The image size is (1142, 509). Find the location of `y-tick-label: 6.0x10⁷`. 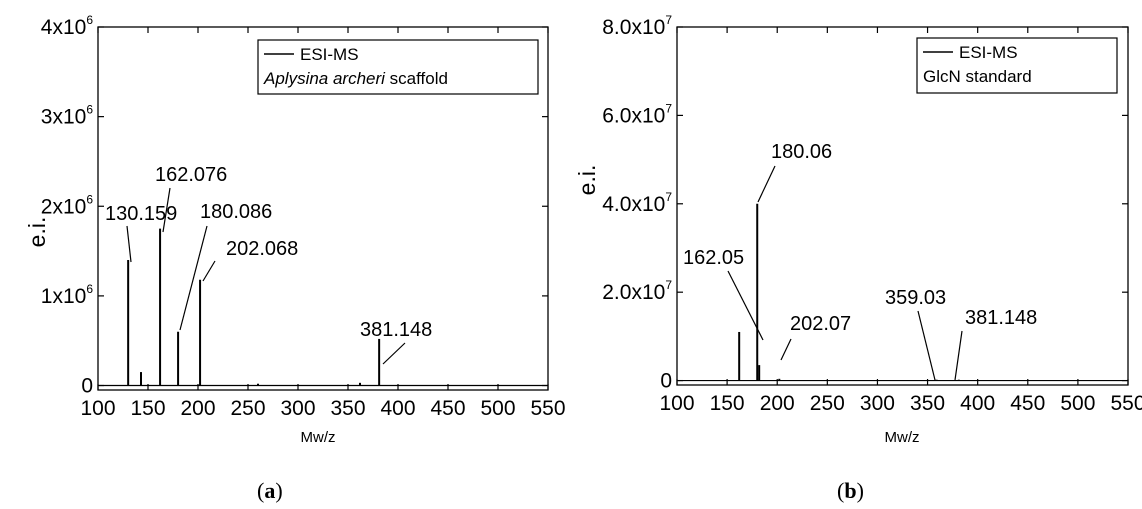

y-tick-label: 6.0x10⁷ is located at coordinates (637, 114).